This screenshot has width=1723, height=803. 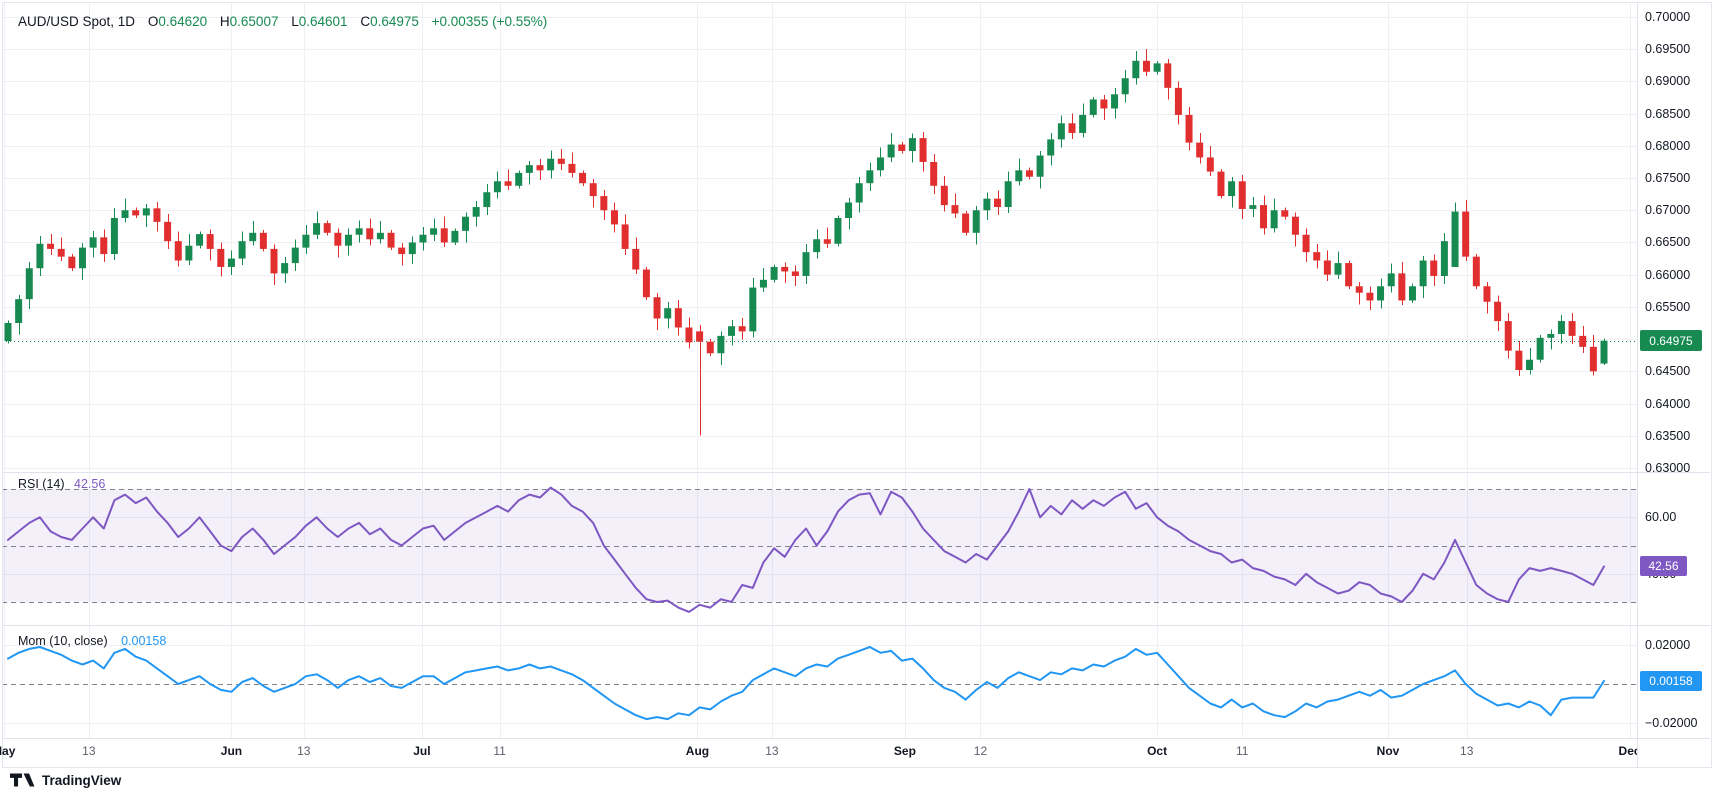 I want to click on rsi-legend: RSI (14) 42.56, so click(x=61, y=484).